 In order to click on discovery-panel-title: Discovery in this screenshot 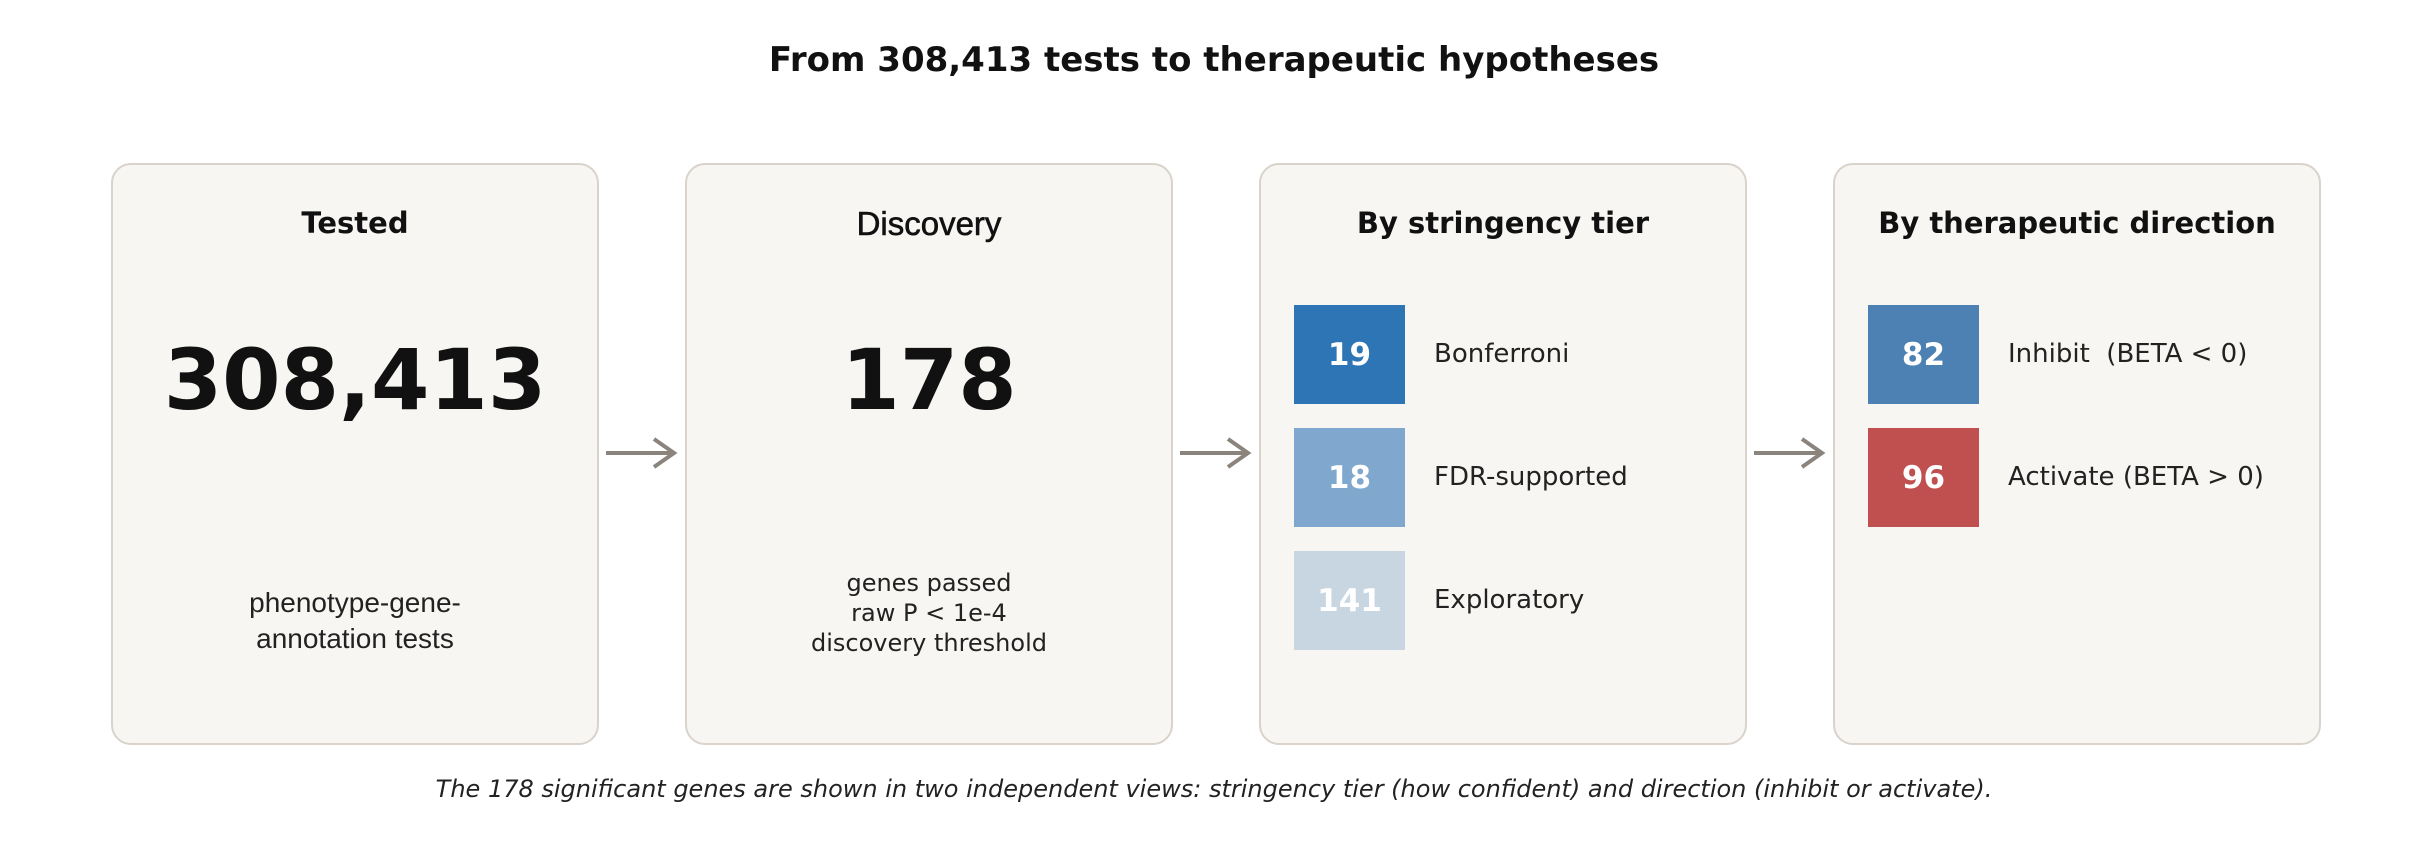, I will do `click(929, 224)`.